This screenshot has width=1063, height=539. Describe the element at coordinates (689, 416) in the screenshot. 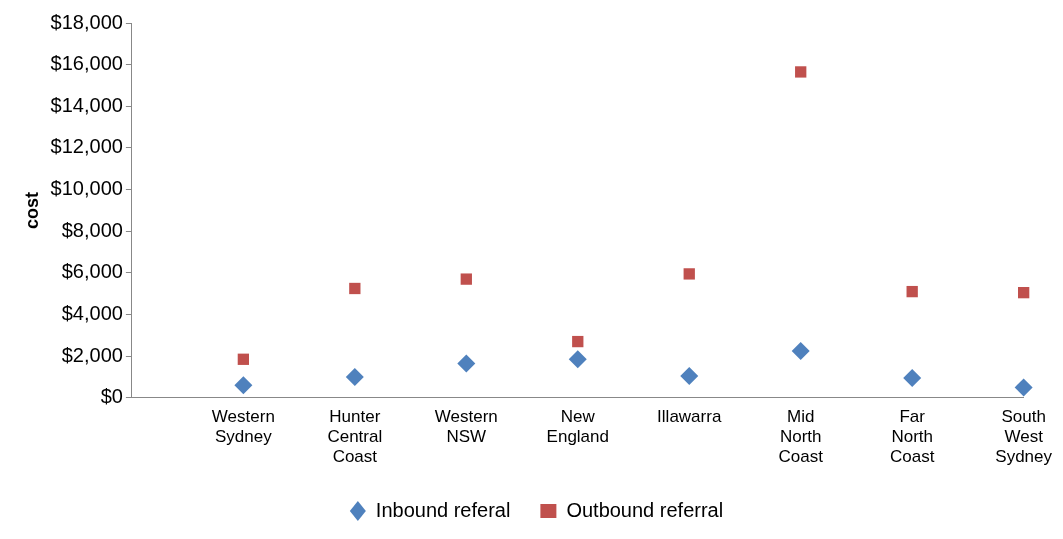

I see `x-tick-label: Illawarra` at that location.